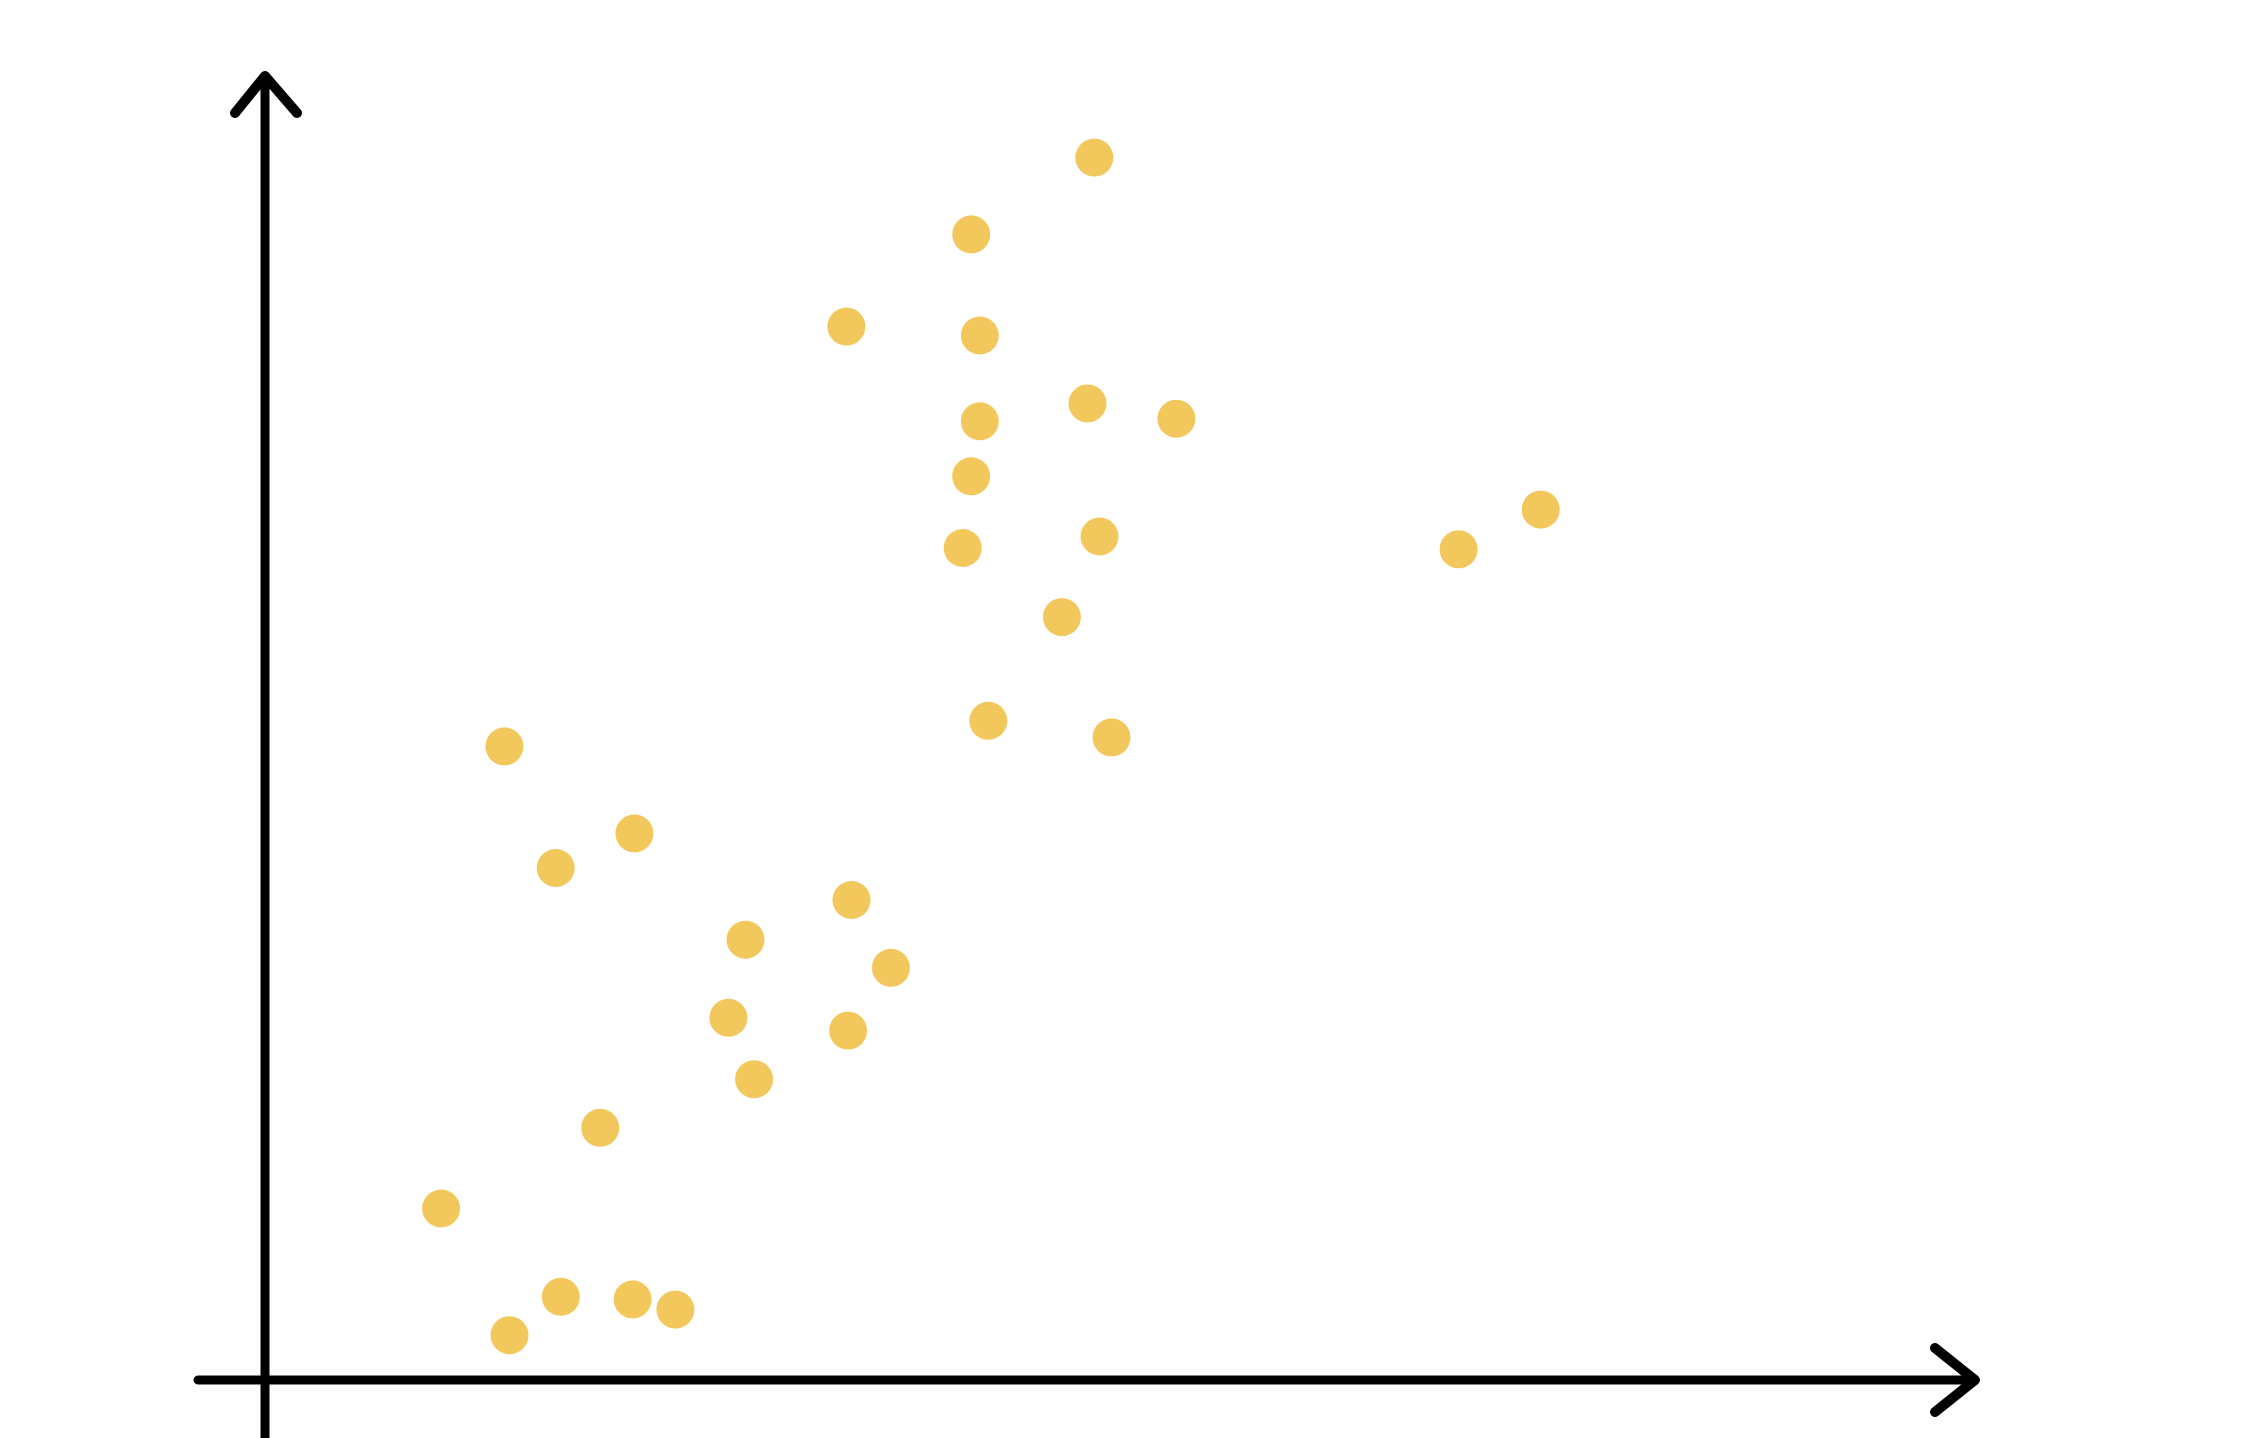 The image size is (2248, 1438). I want to click on y-axis-arrowhead, so click(266, 94).